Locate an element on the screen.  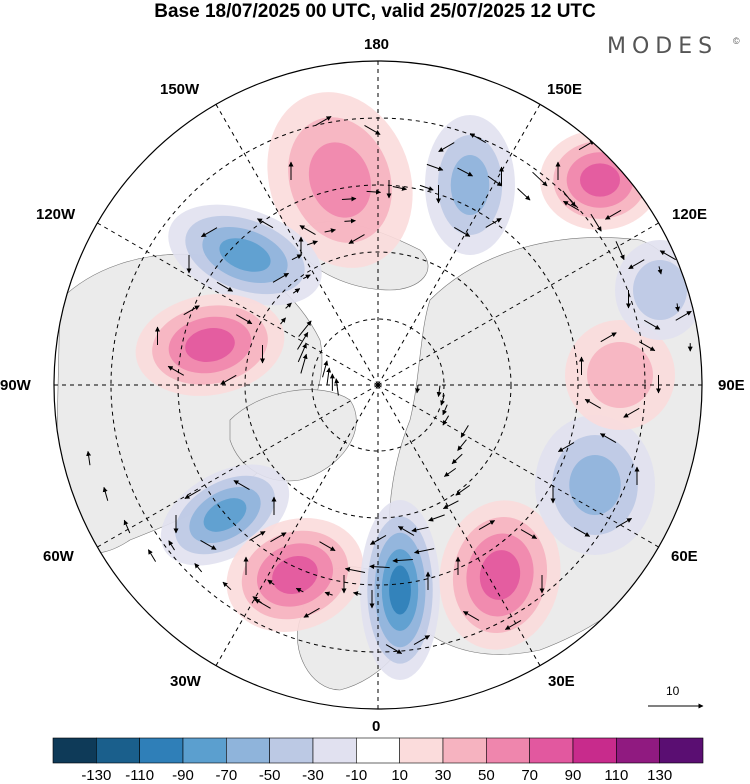
colorbar-tick-label: -50 is located at coordinates (270, 775).